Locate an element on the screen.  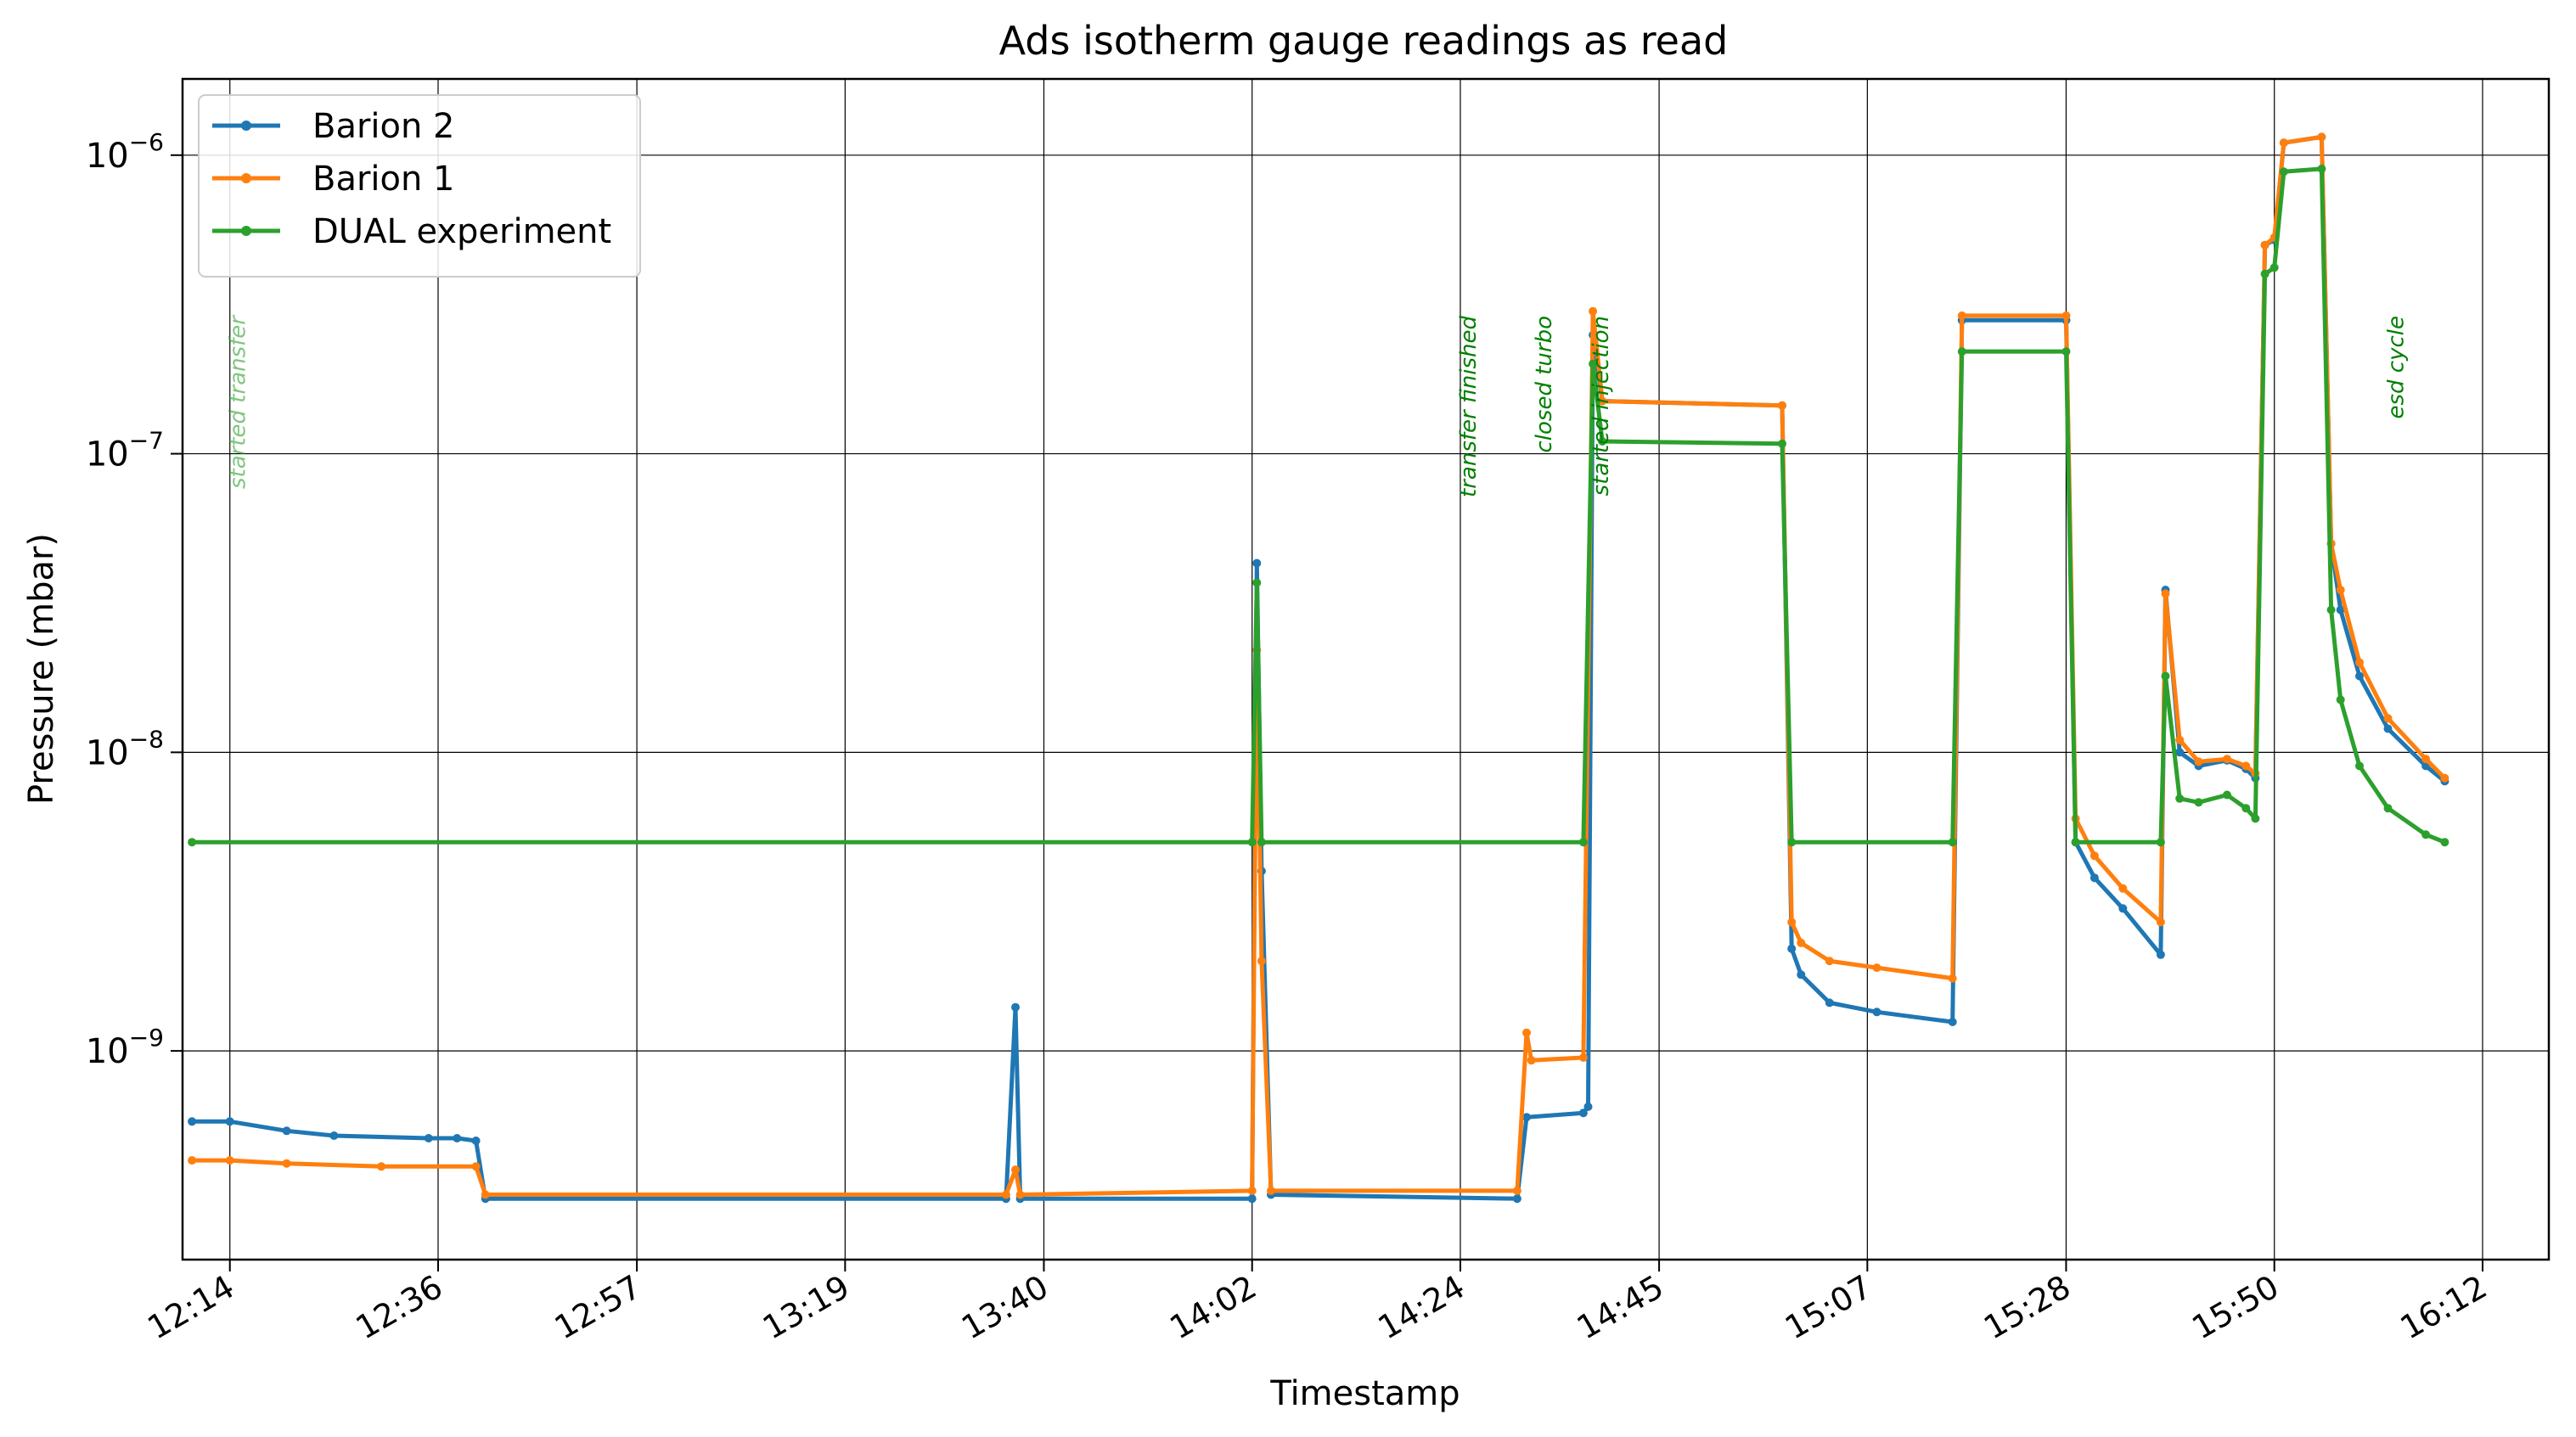
annotation-label: started injection is located at coordinates (1601, 406).